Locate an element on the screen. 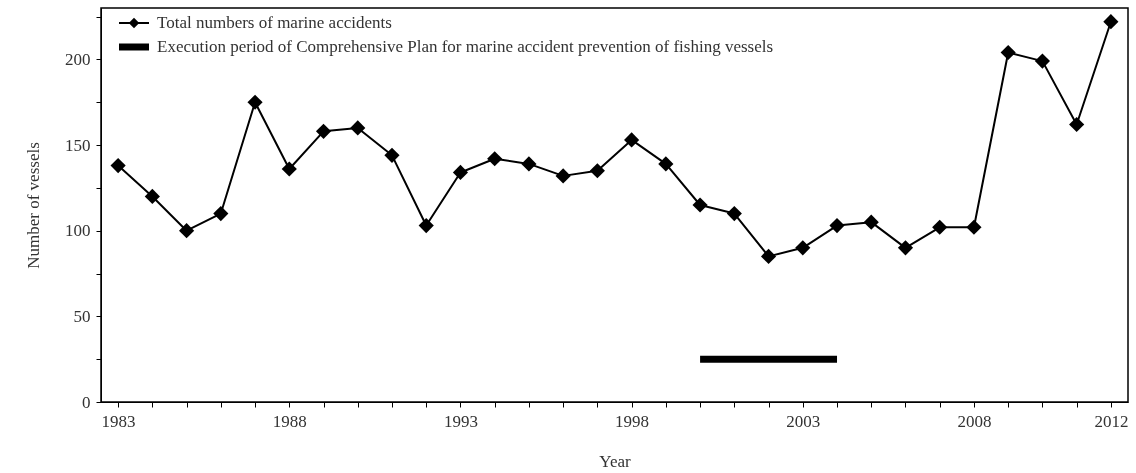 This screenshot has height=473, width=1136. x-tick-label: 1998 is located at coordinates (632, 421).